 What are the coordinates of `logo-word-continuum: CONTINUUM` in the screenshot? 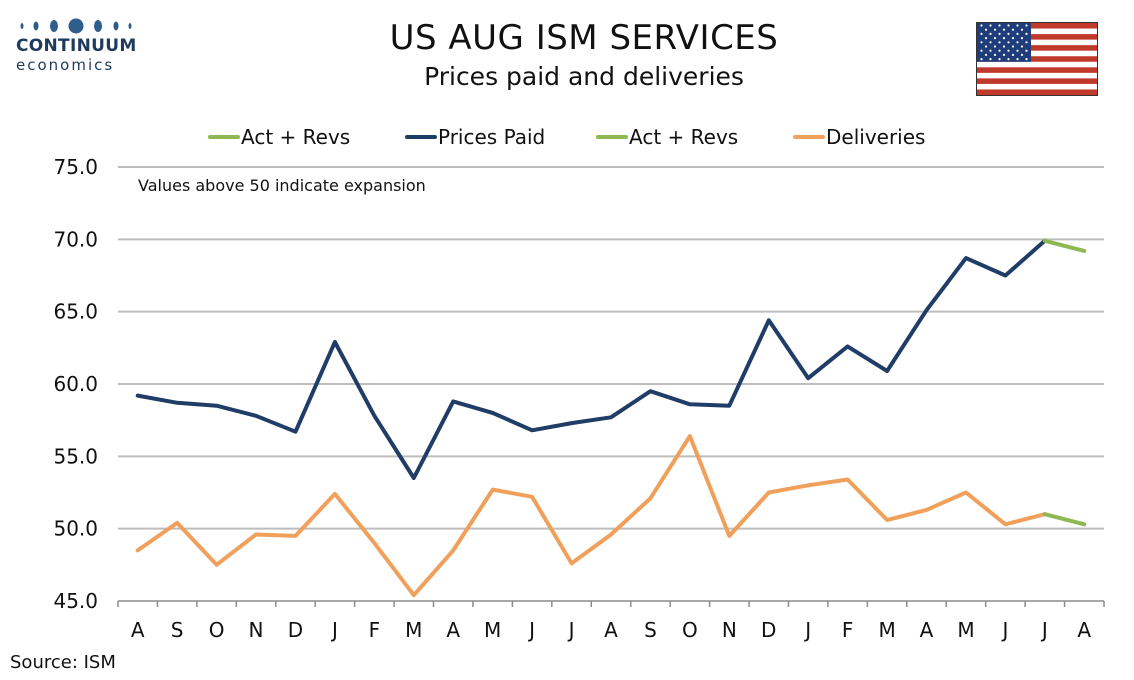 It's located at (76, 46).